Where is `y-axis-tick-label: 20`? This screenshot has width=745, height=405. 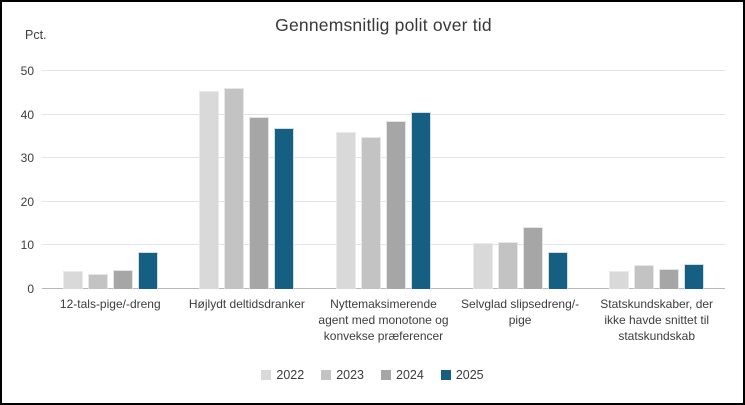
y-axis-tick-label: 20 is located at coordinates (27, 201).